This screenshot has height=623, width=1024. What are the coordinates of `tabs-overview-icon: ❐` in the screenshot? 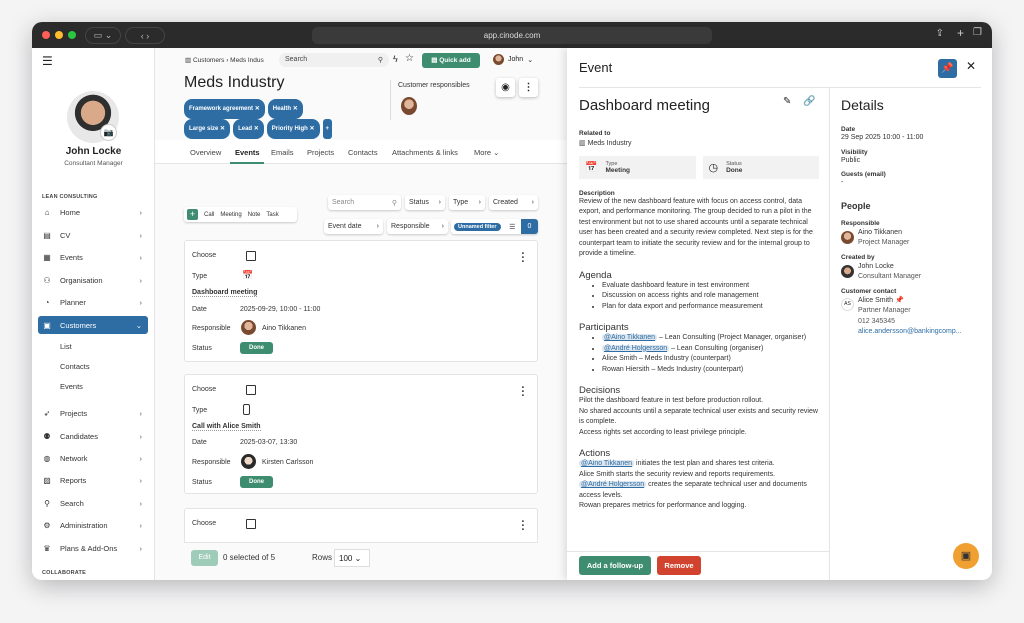 It's located at (977, 32).